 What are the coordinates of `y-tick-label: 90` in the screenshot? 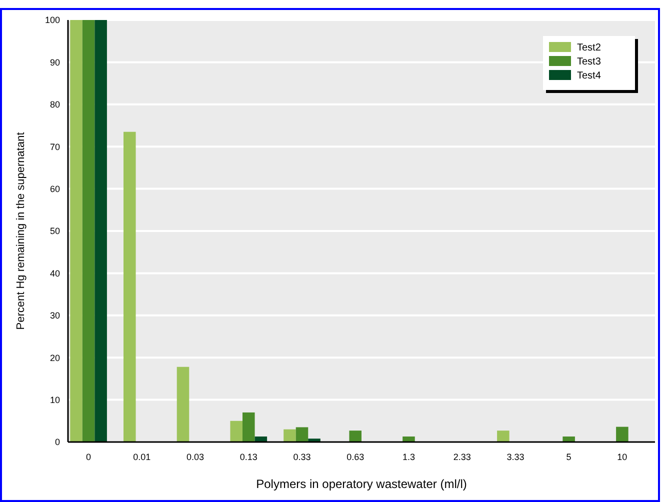 It's located at (55, 62).